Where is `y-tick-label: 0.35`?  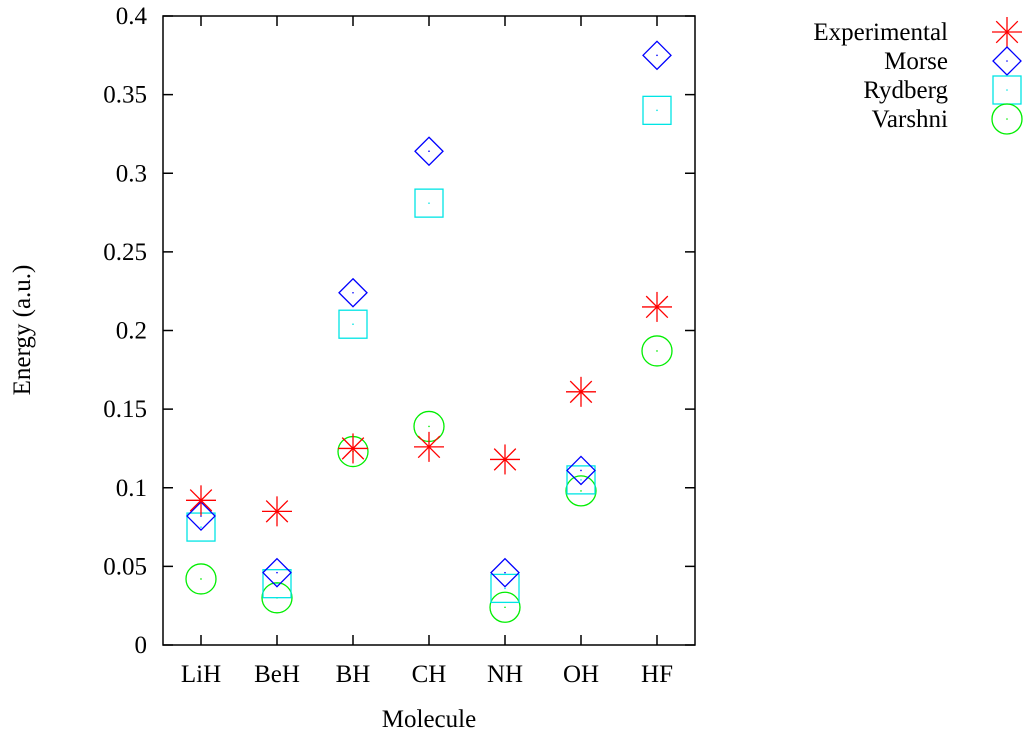
y-tick-label: 0.35 is located at coordinates (125, 95).